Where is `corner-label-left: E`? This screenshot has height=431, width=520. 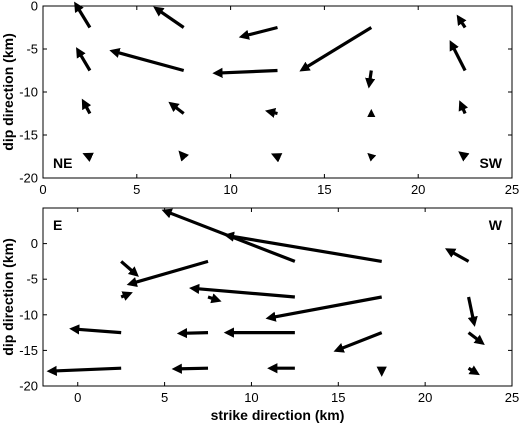 corner-label-left: E is located at coordinates (57, 225).